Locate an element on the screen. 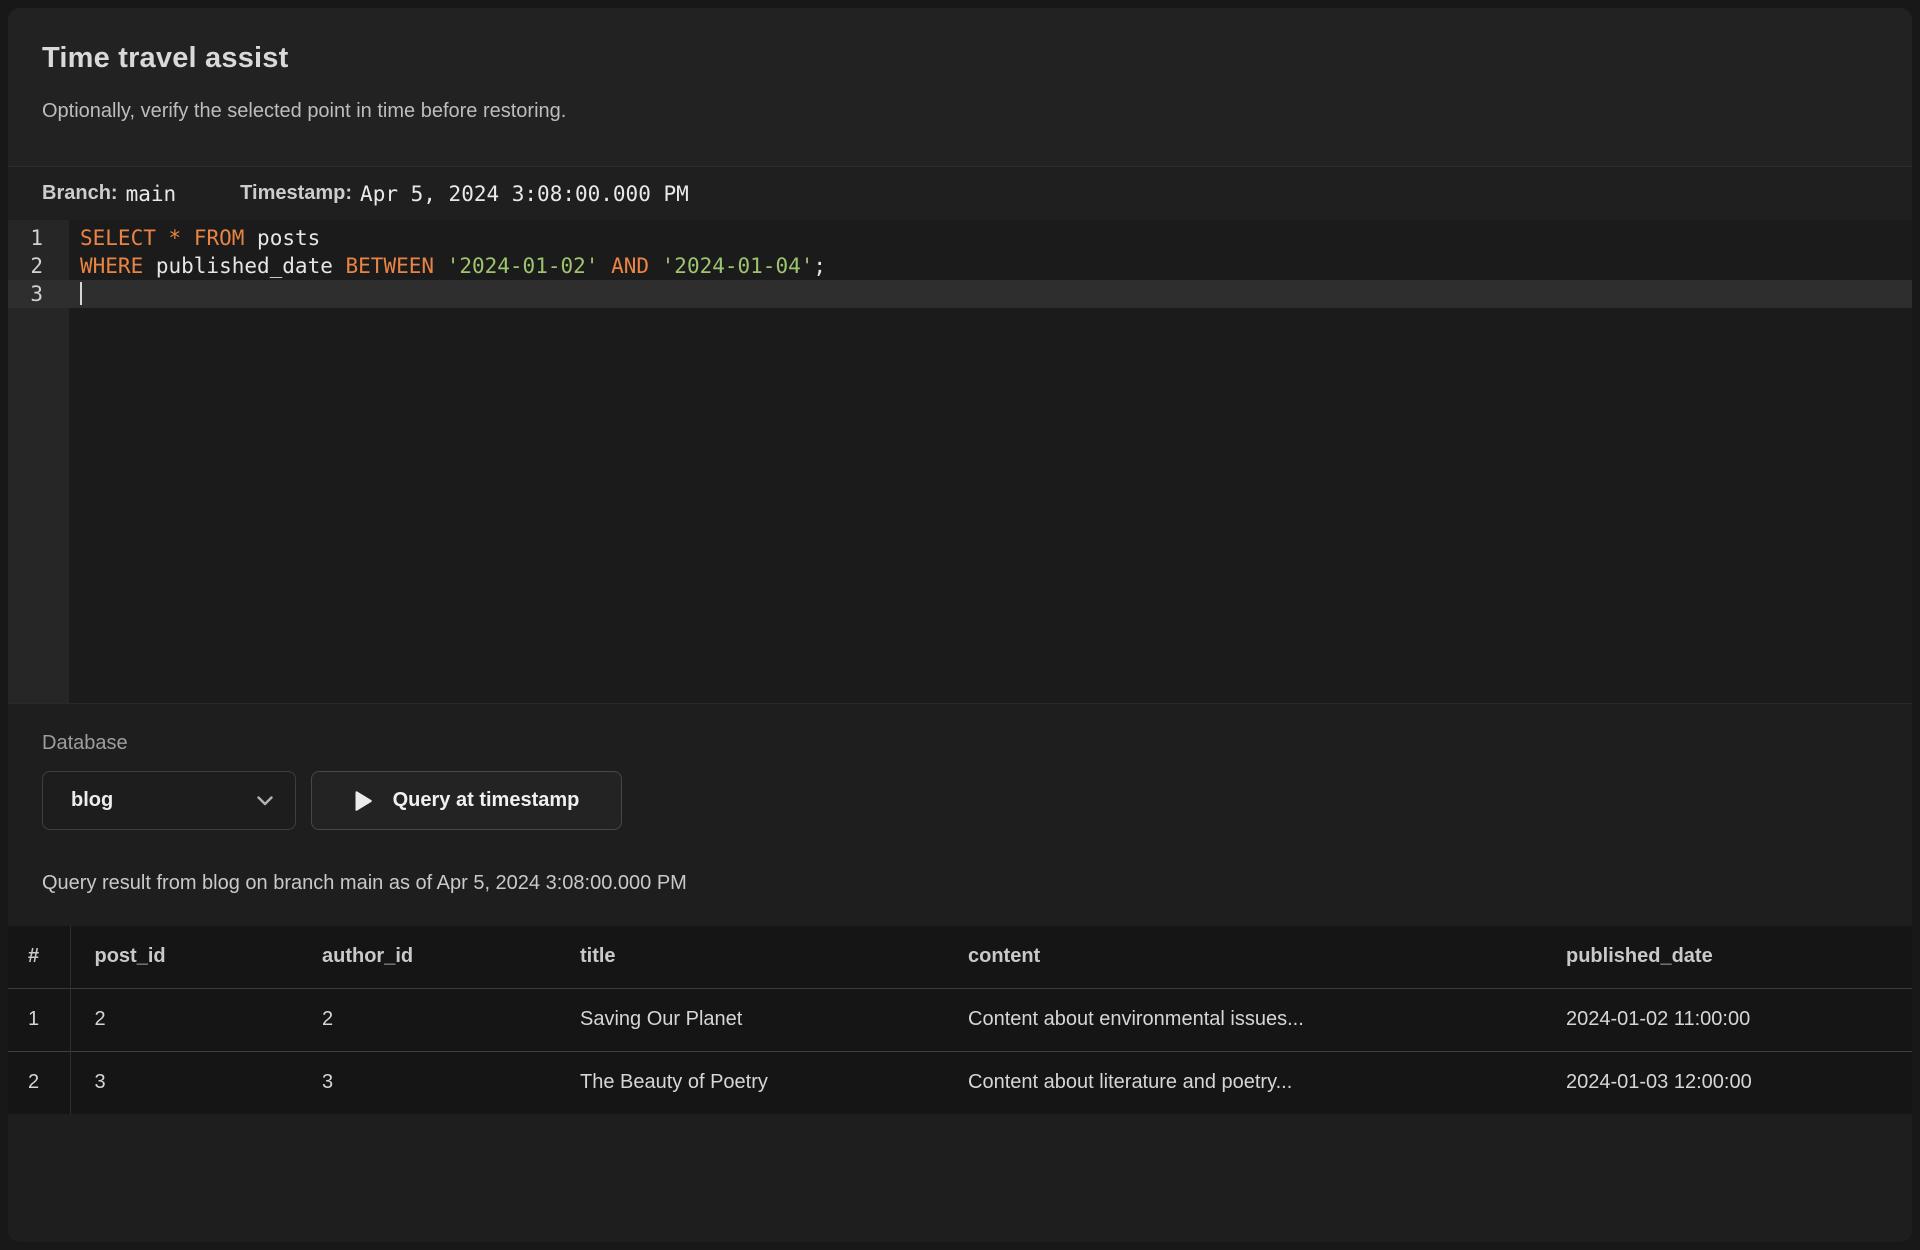  table-cell: Saving Our Planet is located at coordinates (661, 1019).